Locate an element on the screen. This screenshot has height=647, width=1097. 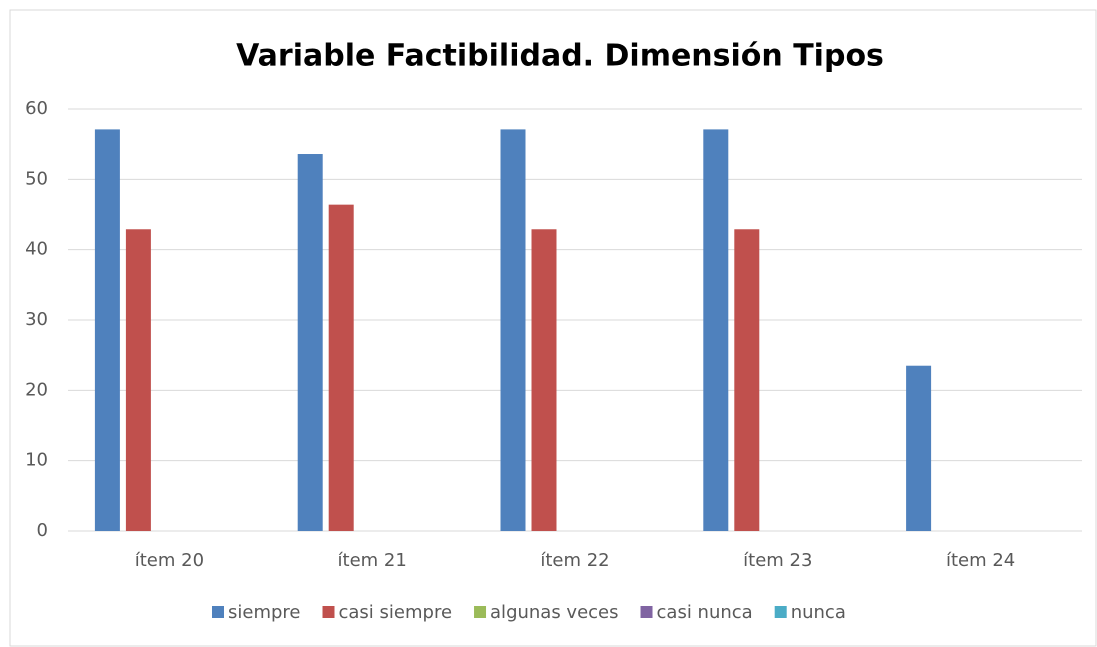
chart-title: Variable Factibilidad. Dimensión Tipos is located at coordinates (560, 56).